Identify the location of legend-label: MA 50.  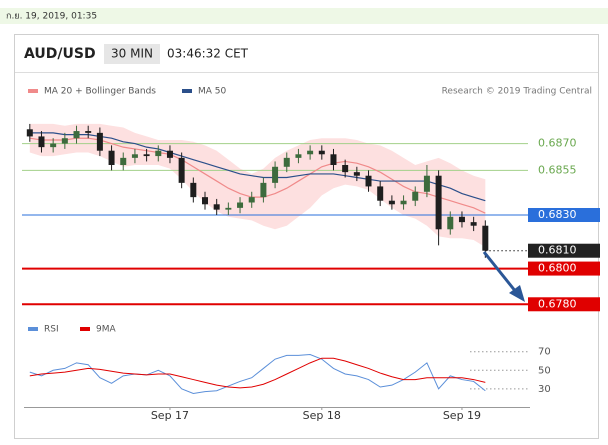
(212, 92).